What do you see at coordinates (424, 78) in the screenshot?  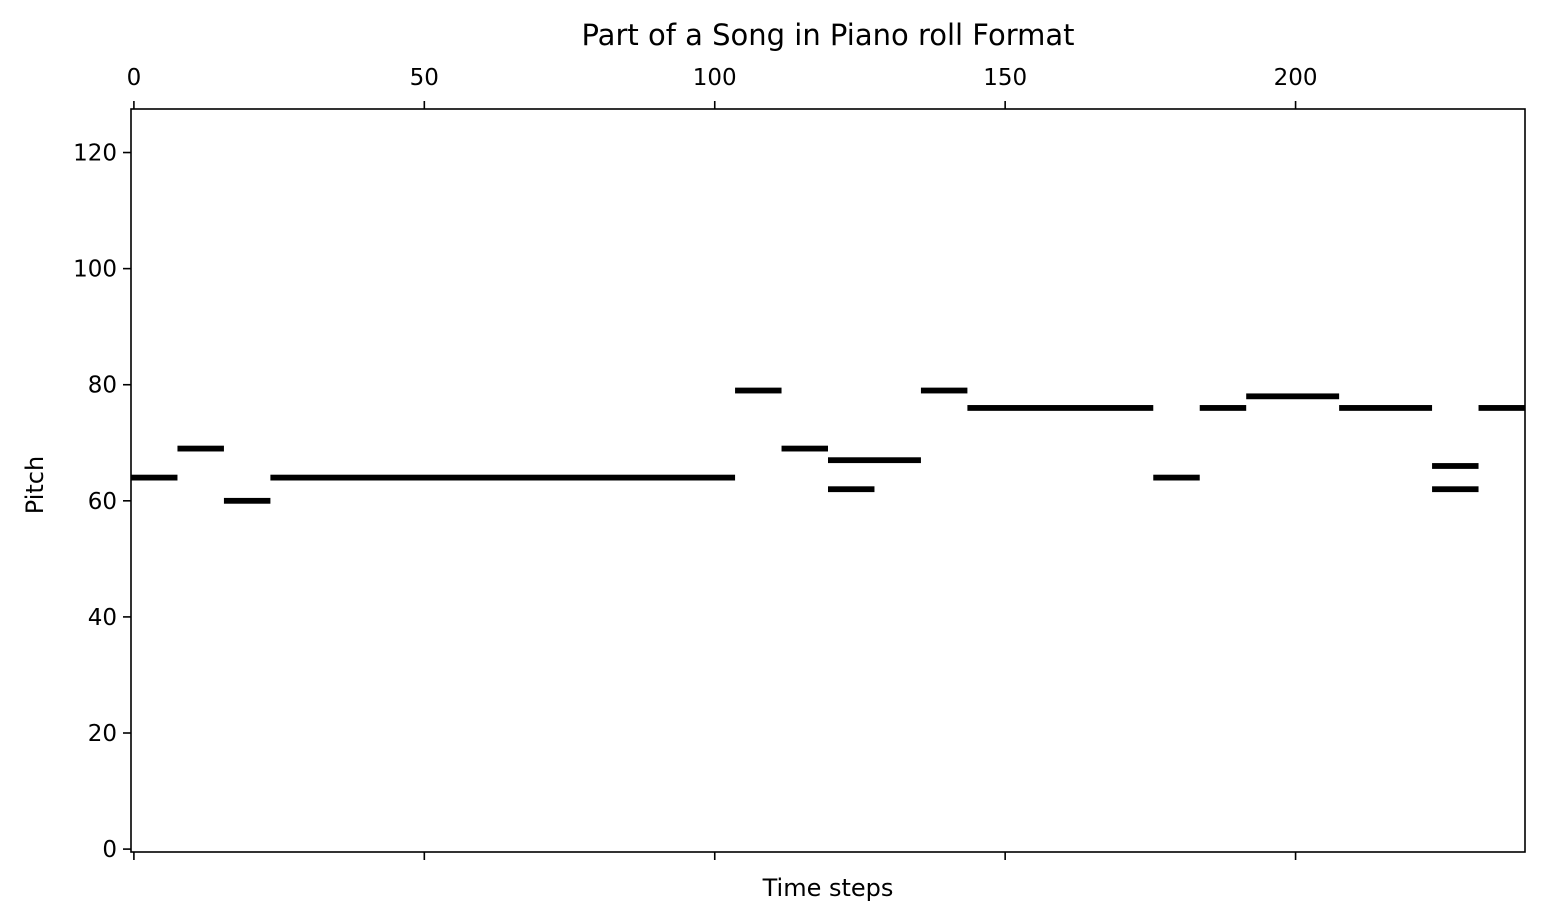 I see `x-tick-label-50: 50` at bounding box center [424, 78].